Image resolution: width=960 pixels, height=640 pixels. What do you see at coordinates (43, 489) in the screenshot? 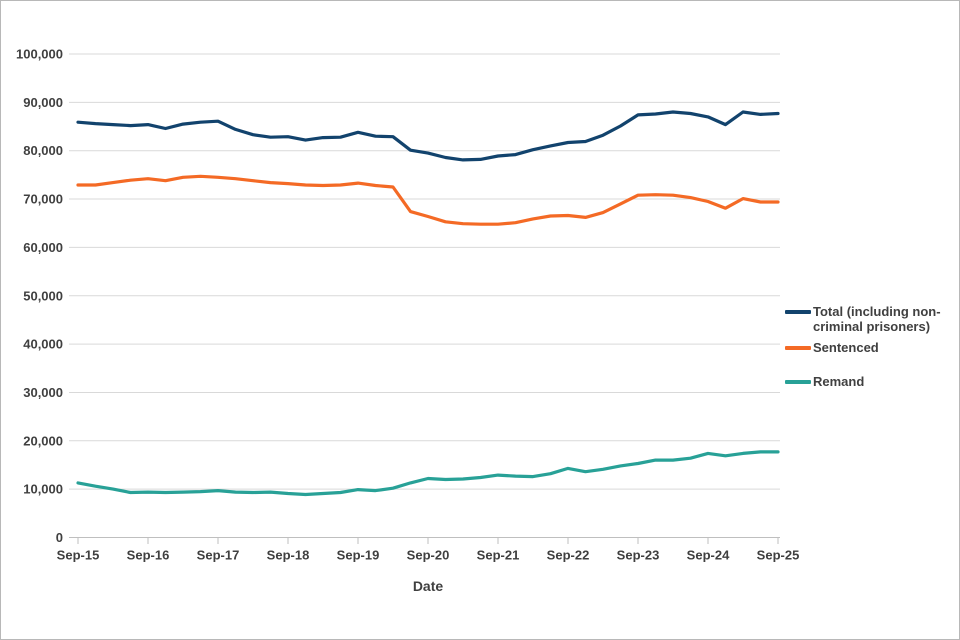
I see `y-tick-label: 10,000` at bounding box center [43, 489].